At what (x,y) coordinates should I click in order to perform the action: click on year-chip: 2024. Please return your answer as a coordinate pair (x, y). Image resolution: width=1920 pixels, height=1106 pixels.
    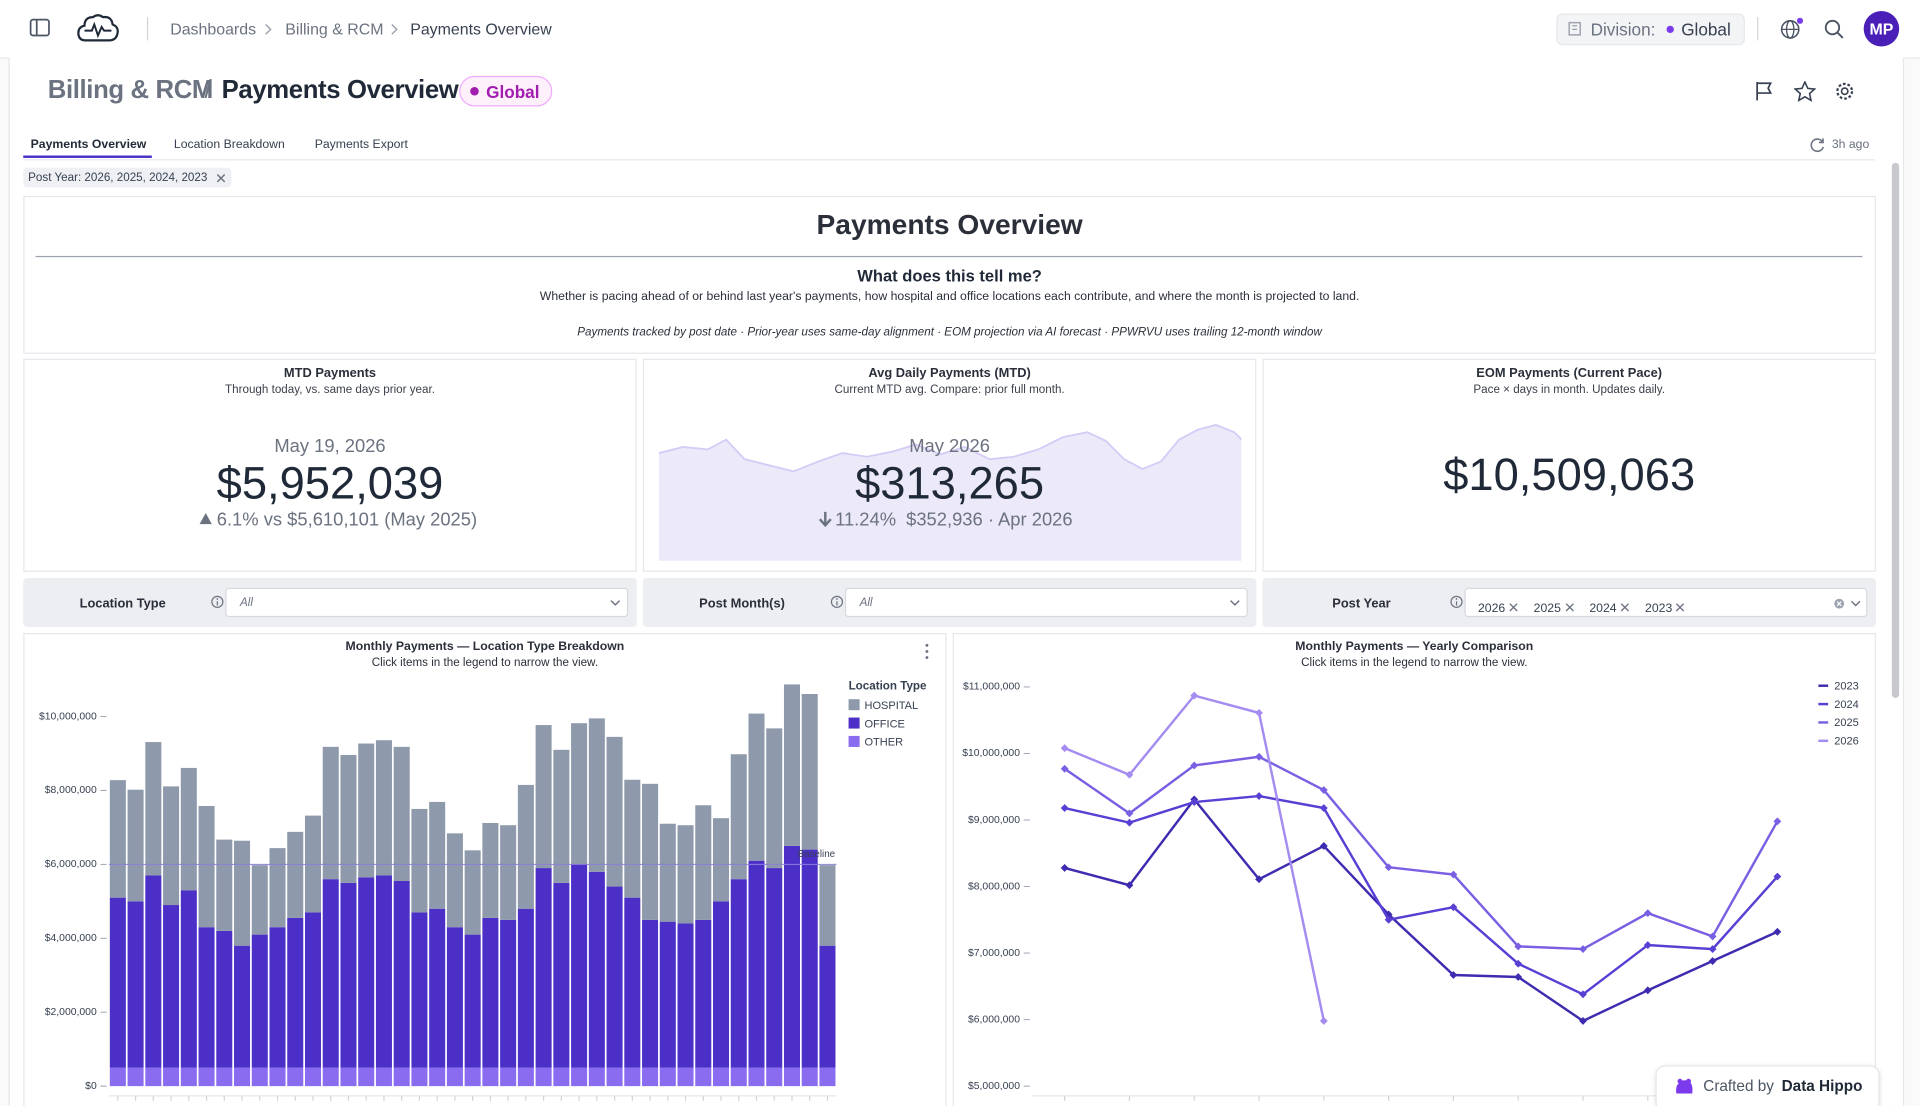
    Looking at the image, I should click on (1609, 609).